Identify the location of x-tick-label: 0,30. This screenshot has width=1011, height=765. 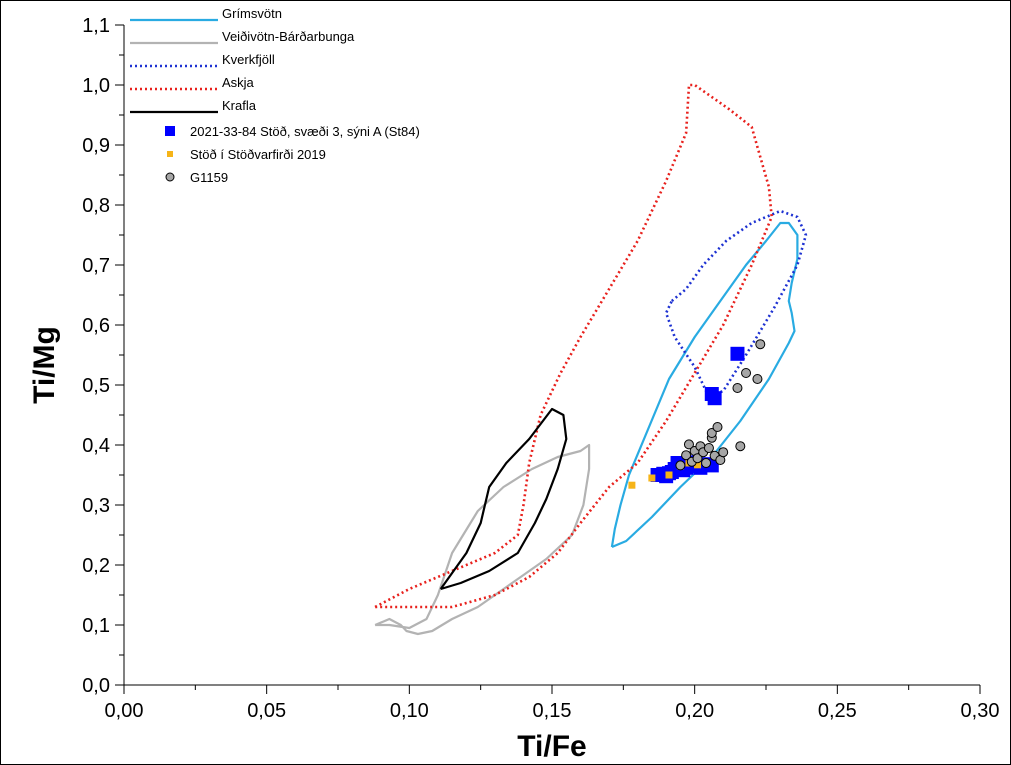
(980, 711).